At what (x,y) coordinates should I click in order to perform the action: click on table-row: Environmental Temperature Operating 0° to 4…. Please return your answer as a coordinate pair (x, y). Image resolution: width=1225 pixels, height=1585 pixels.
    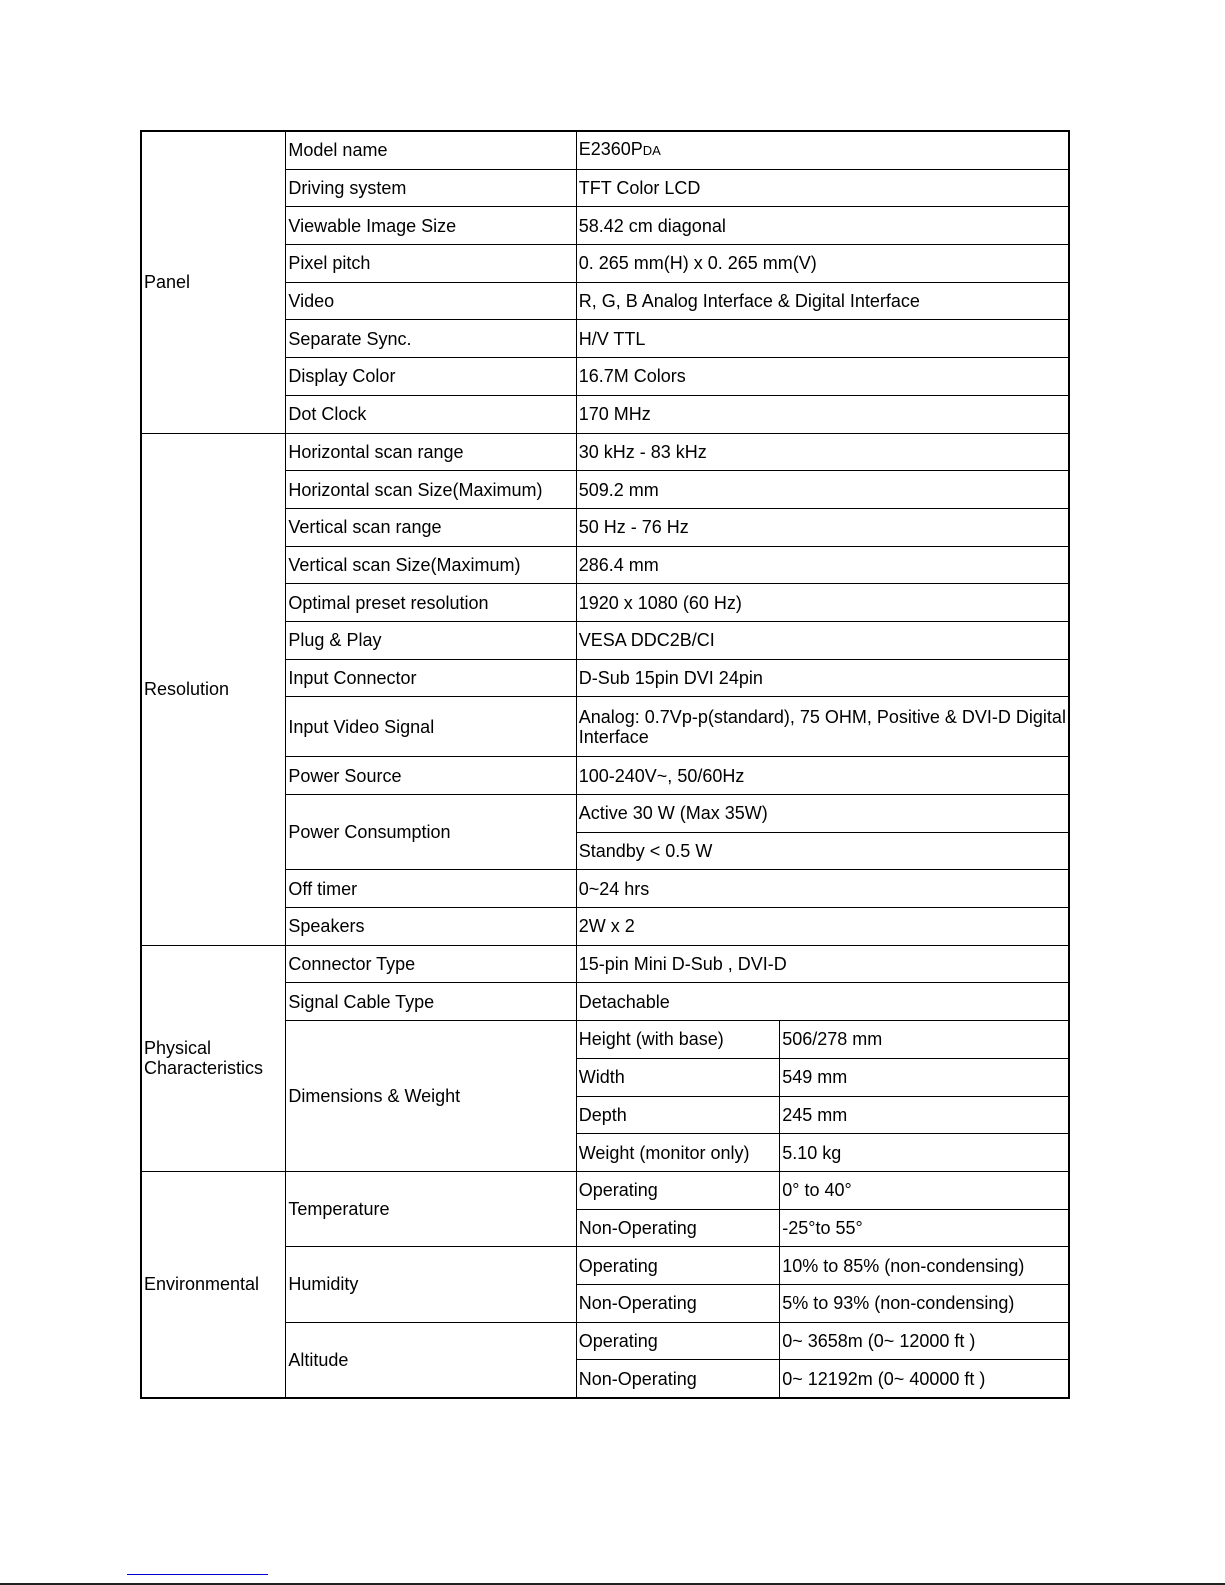
    Looking at the image, I should click on (605, 1284).